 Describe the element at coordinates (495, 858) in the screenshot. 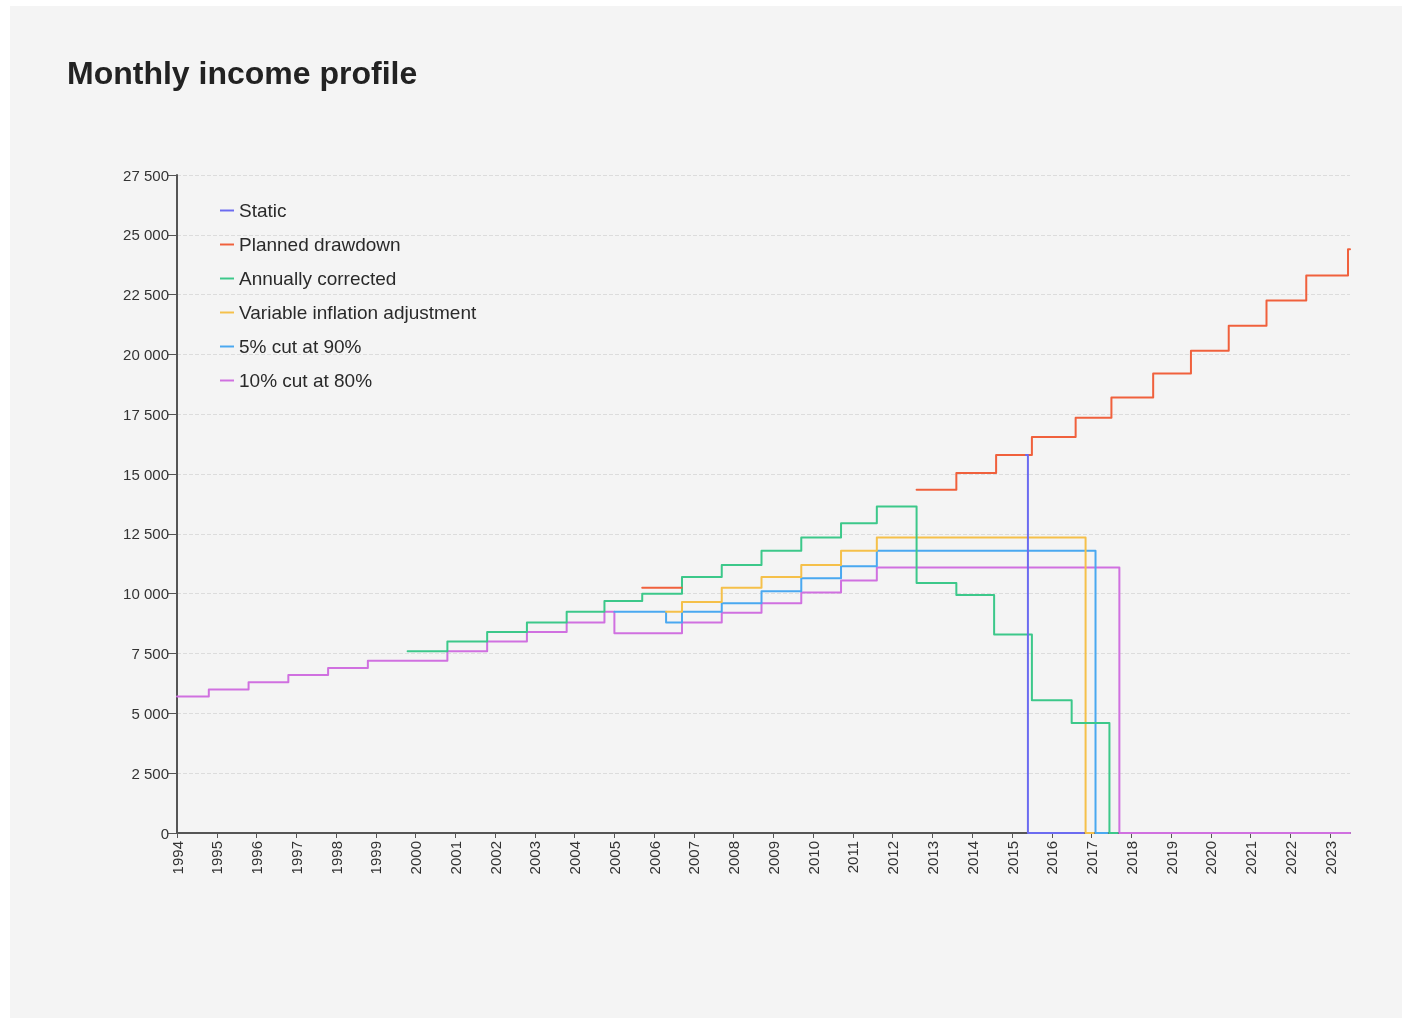

I see `x-tick-label: 2002` at that location.